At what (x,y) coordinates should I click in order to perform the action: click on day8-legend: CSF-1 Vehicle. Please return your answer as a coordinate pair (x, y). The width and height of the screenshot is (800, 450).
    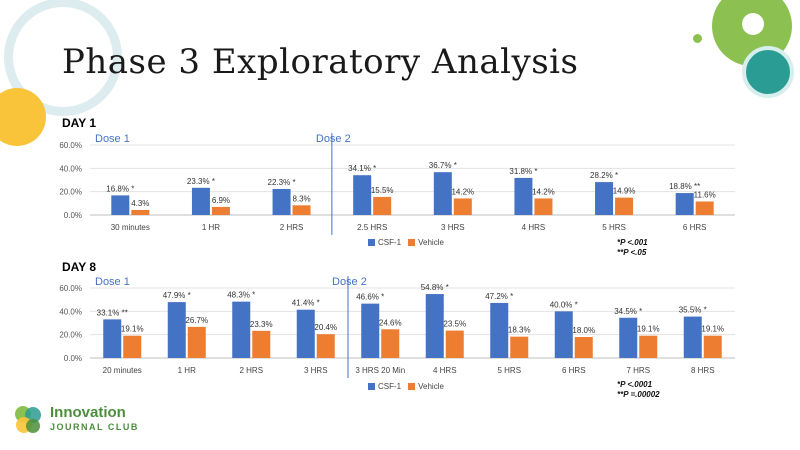
    Looking at the image, I should click on (406, 386).